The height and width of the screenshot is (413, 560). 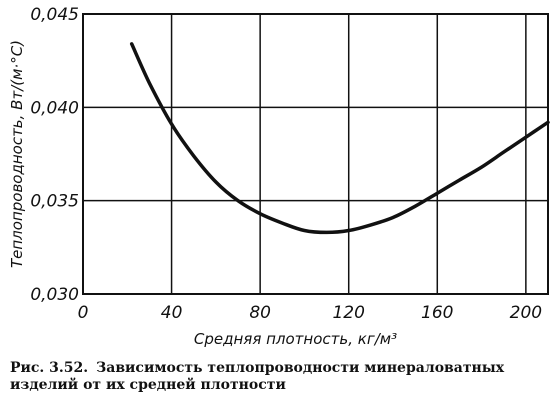 I want to click on x-tick-label: 80, so click(x=260, y=313).